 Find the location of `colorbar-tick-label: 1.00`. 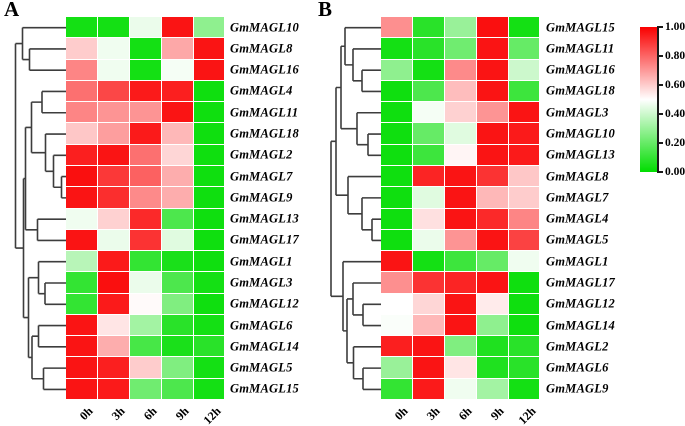

colorbar-tick-label: 1.00 is located at coordinates (675, 27).